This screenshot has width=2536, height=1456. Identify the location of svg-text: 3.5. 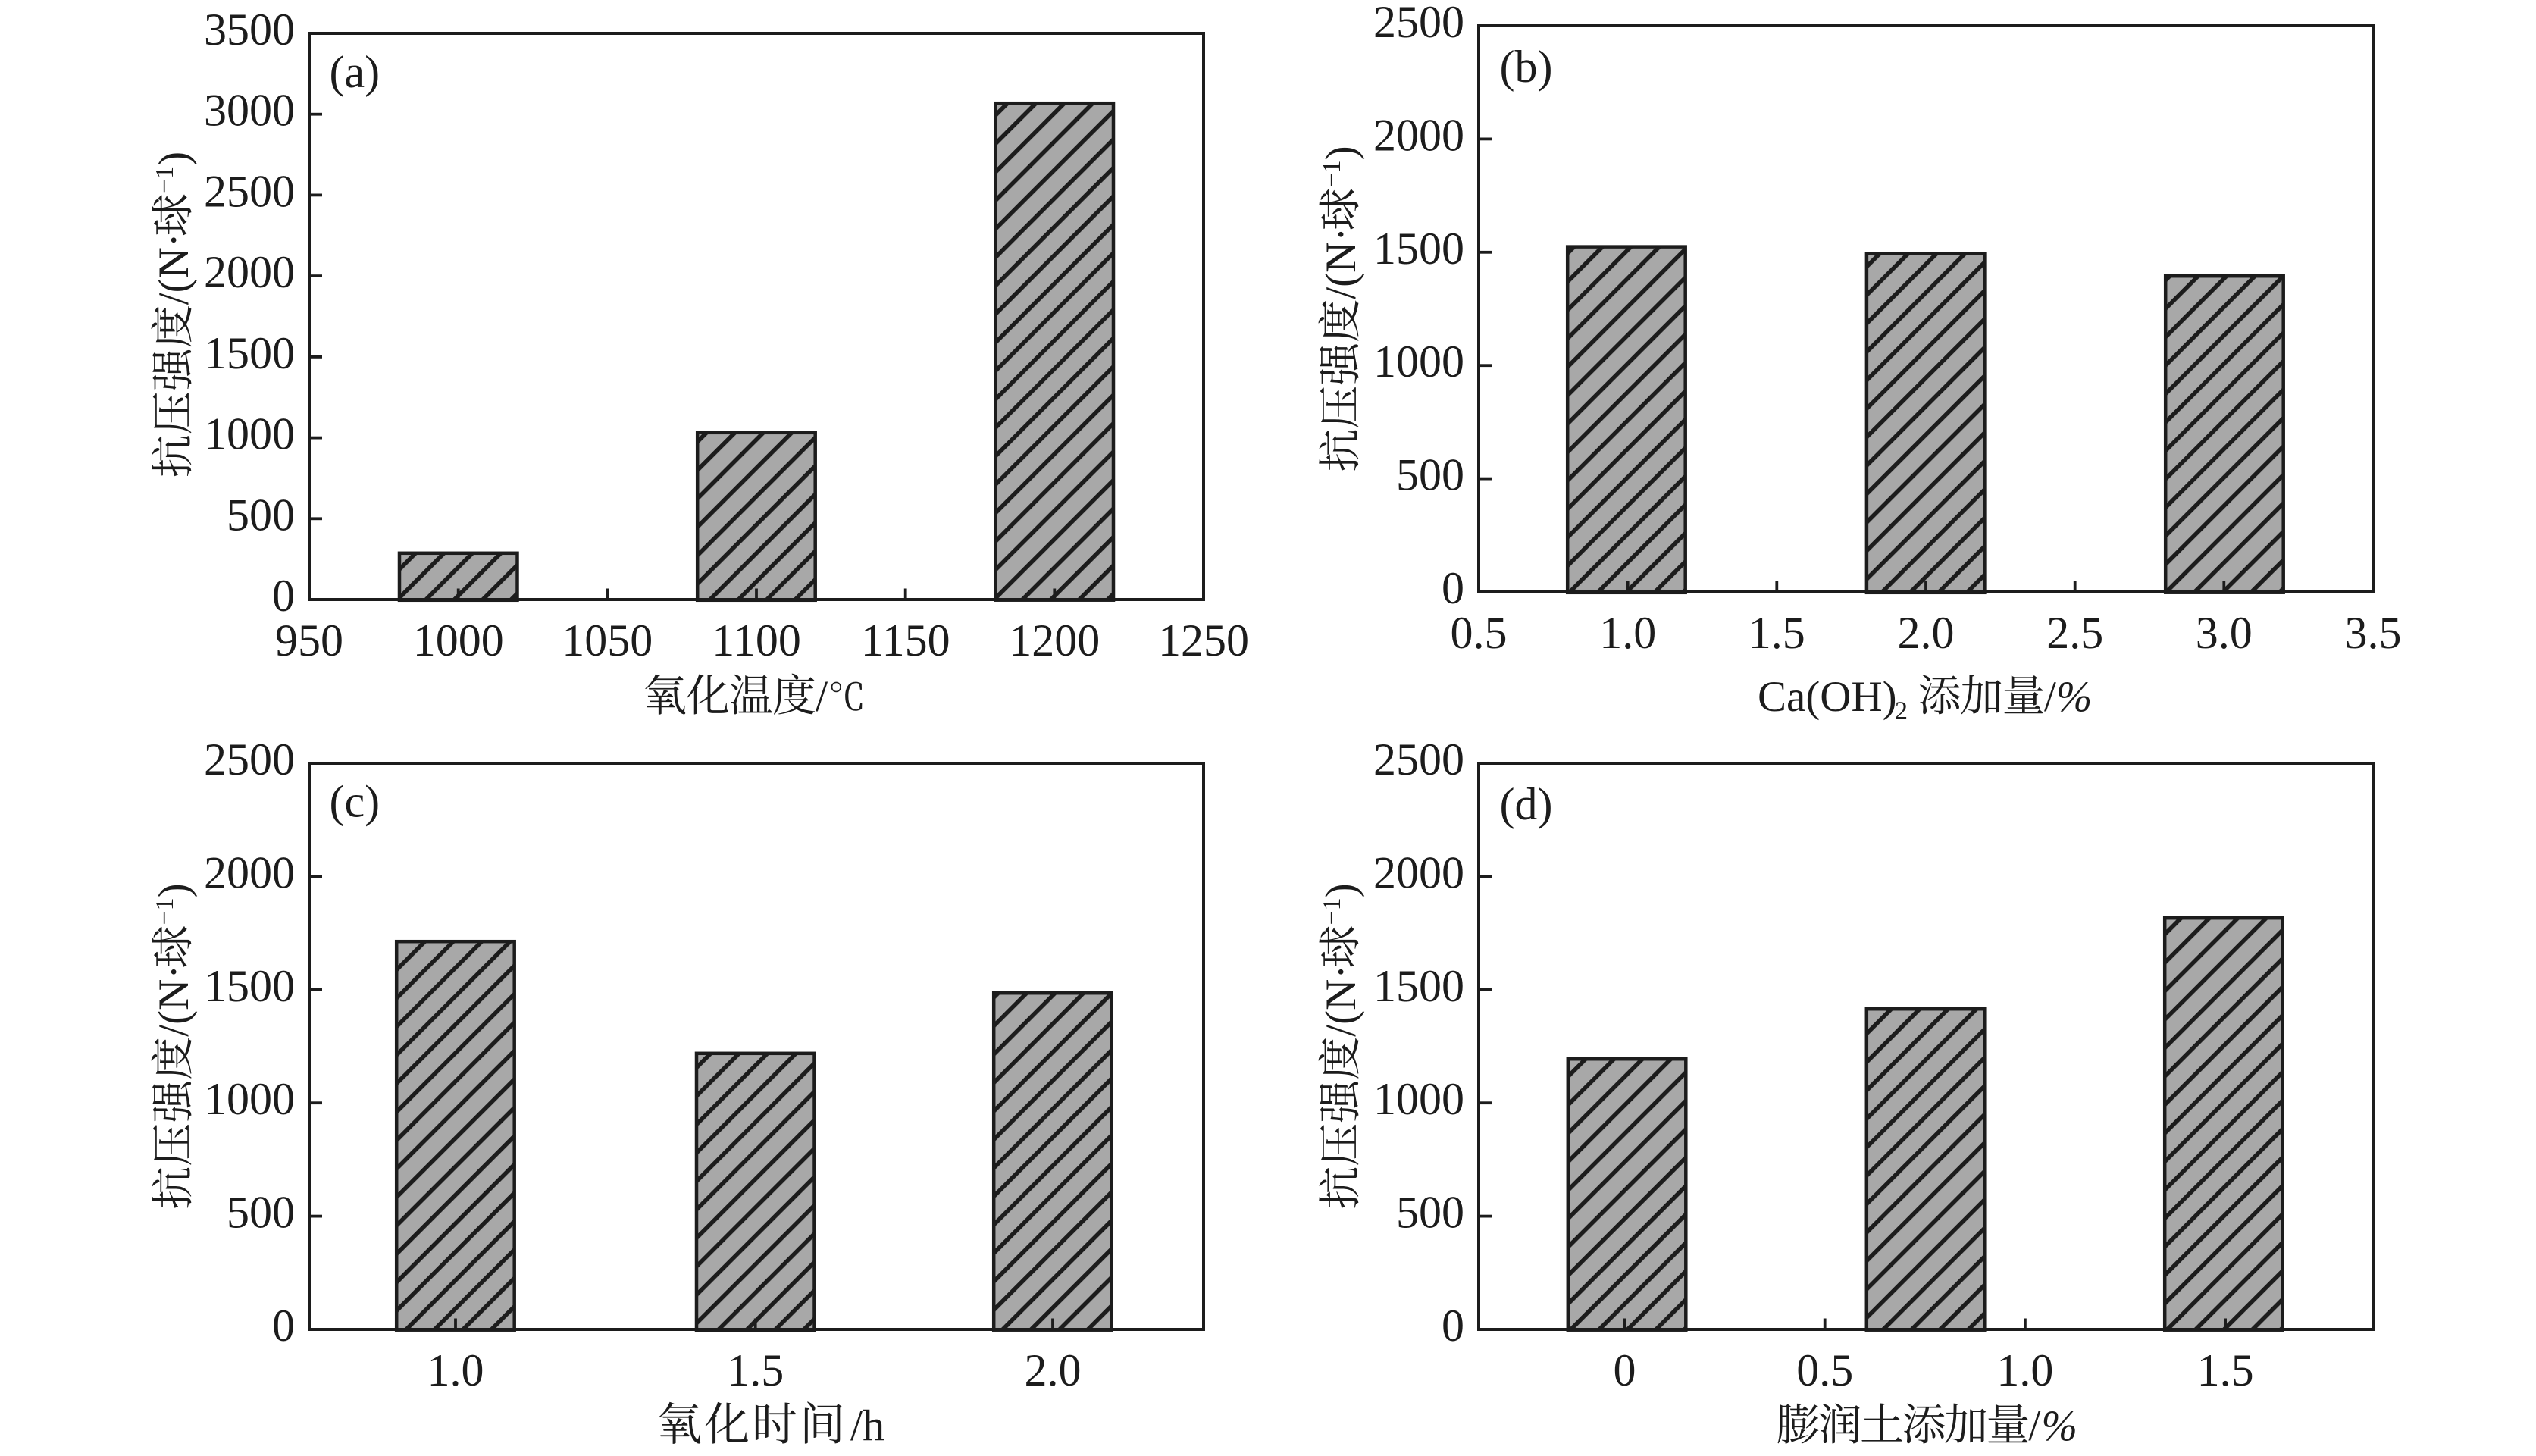
(2373, 633).